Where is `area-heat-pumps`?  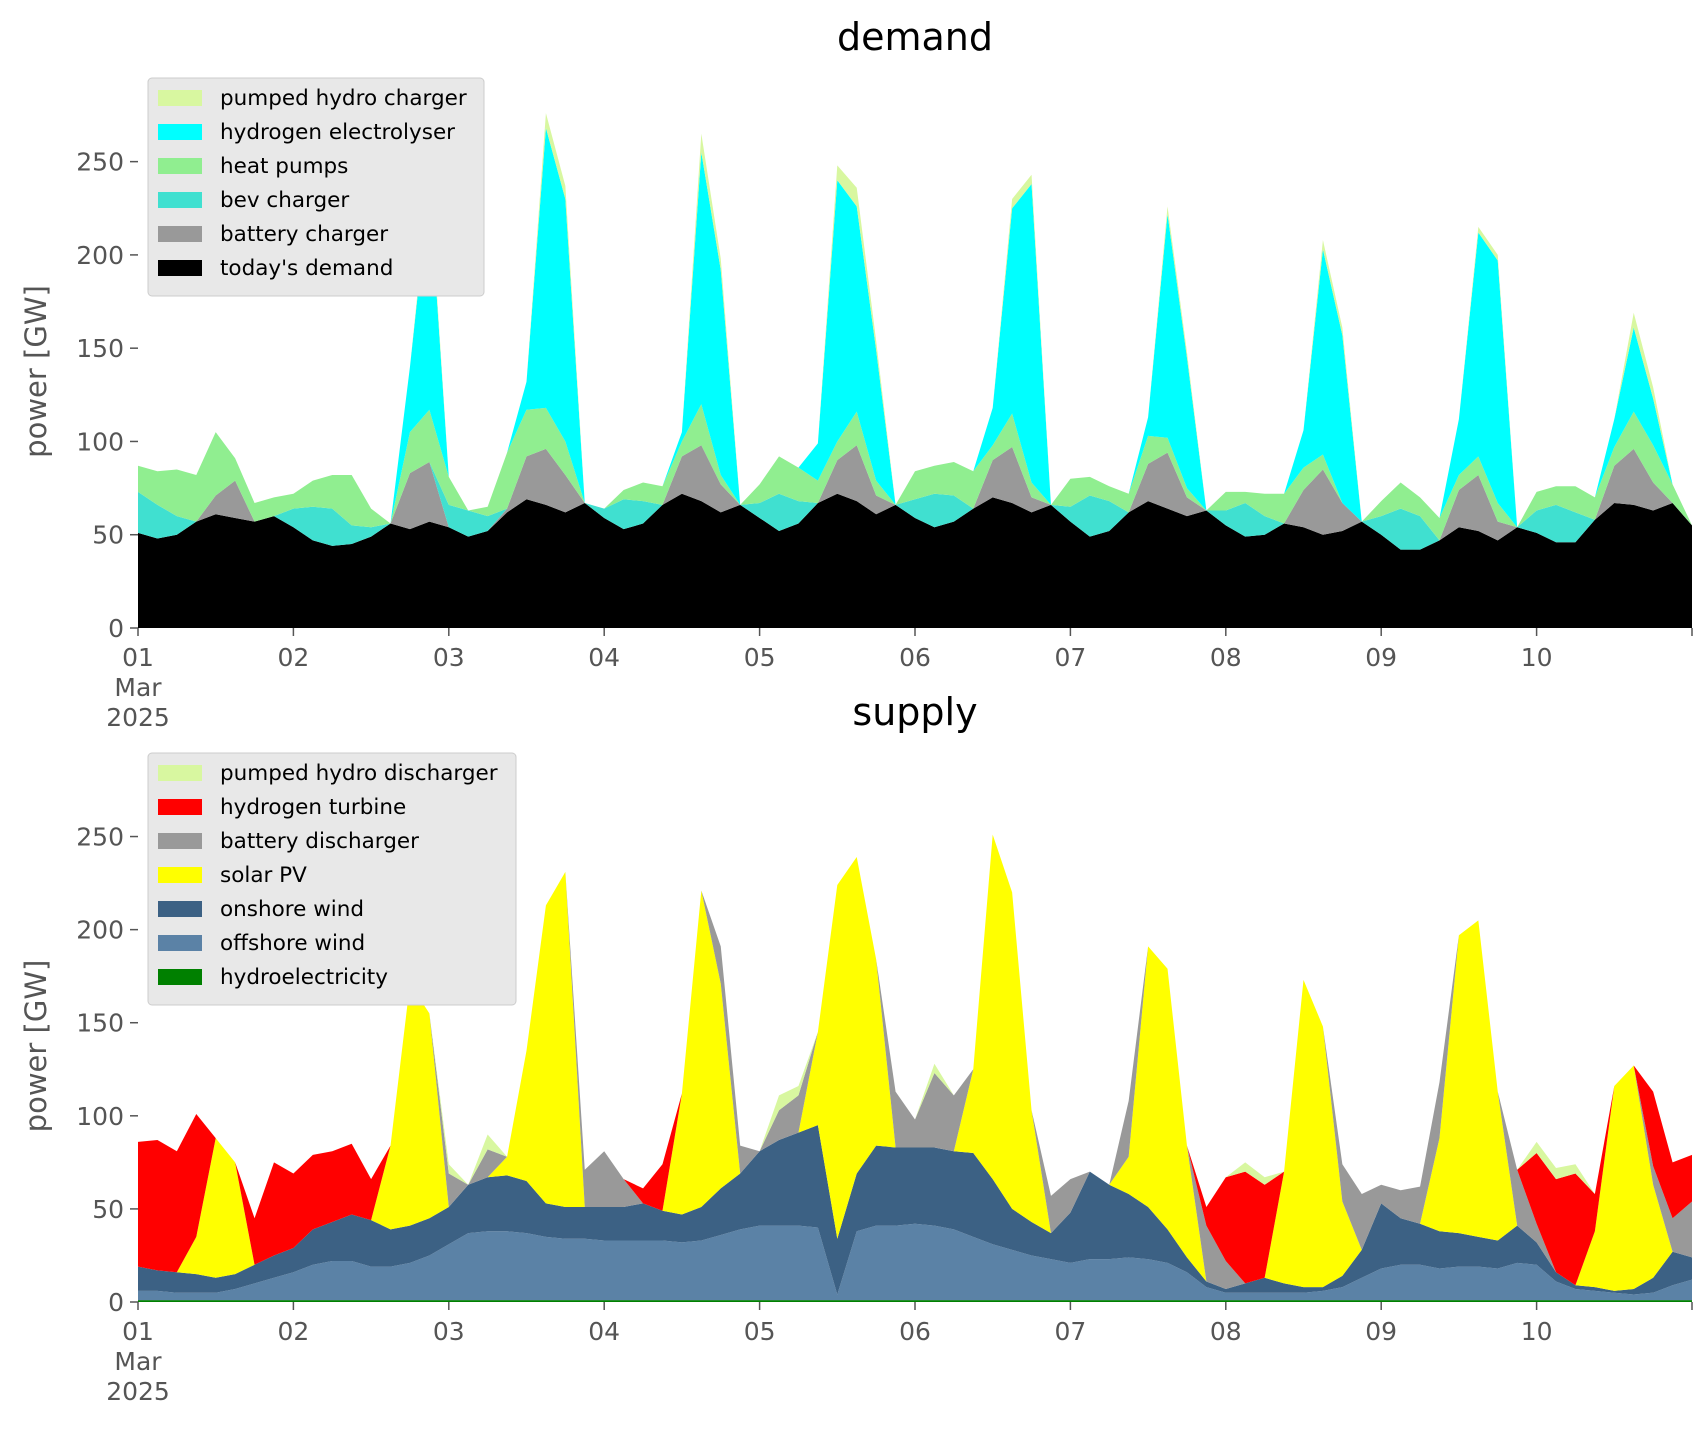
area-heat-pumps is located at coordinates (915, 472).